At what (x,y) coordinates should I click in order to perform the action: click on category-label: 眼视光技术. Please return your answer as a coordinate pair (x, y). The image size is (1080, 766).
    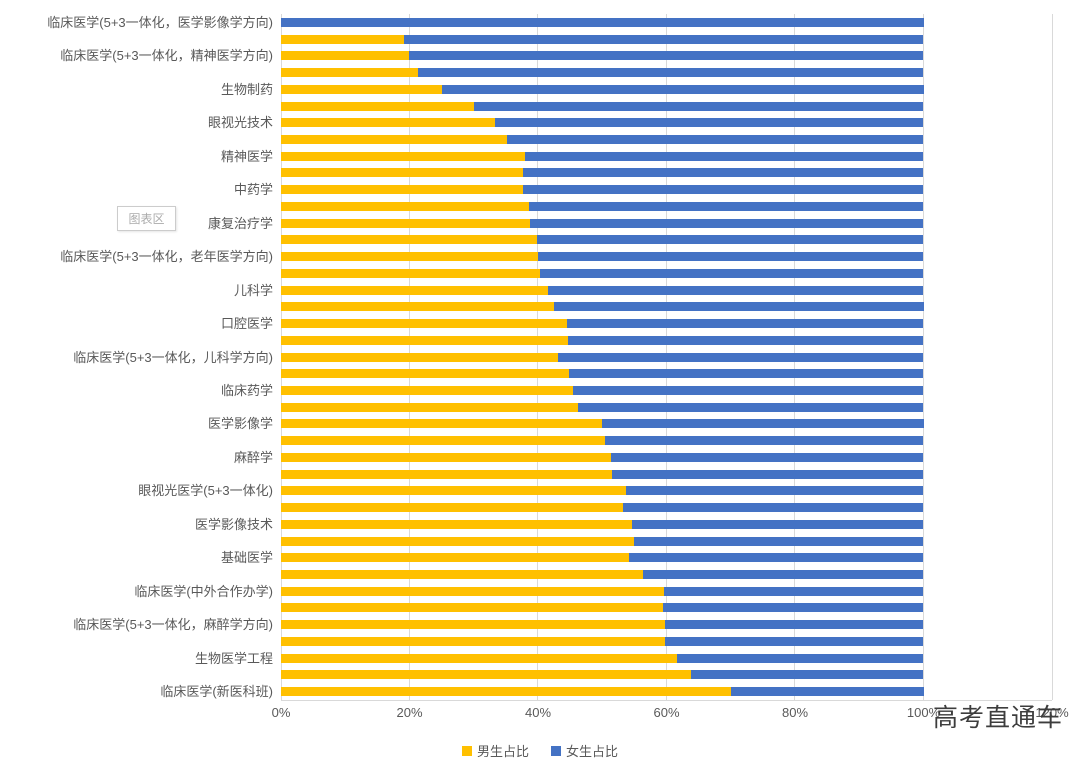
    Looking at the image, I should click on (240, 123).